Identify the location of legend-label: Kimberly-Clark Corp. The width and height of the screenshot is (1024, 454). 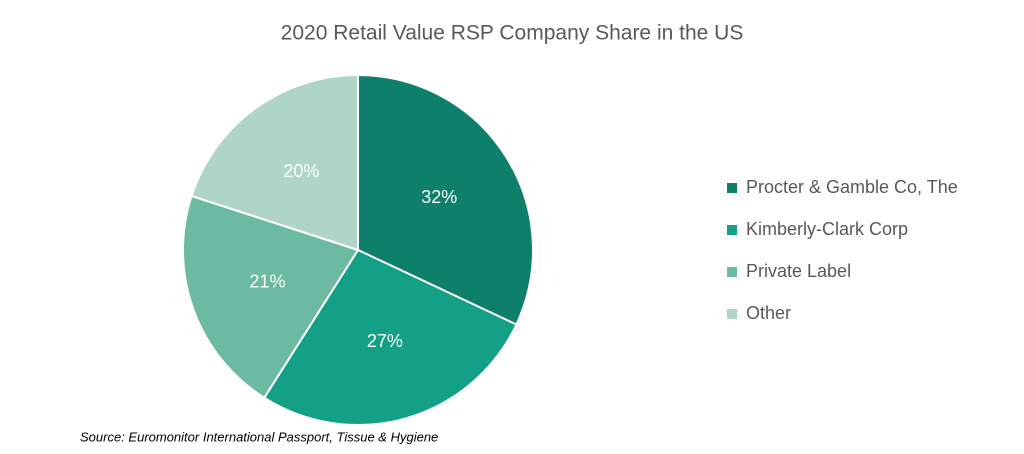
(827, 229).